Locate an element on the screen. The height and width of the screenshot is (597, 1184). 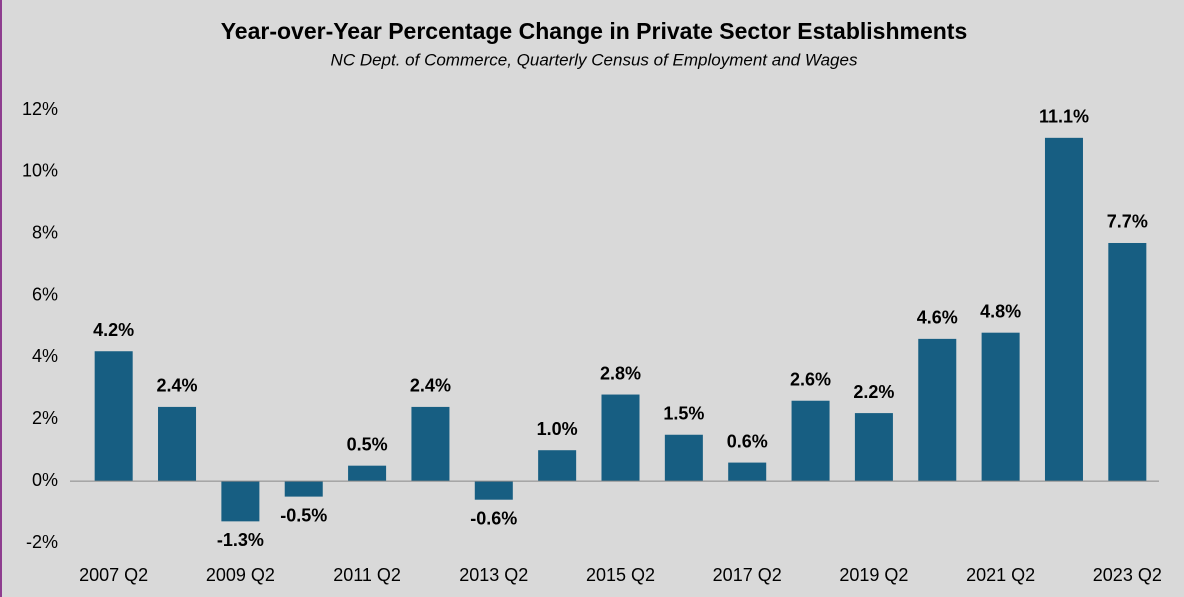
y-tick-label: 8% is located at coordinates (45, 232).